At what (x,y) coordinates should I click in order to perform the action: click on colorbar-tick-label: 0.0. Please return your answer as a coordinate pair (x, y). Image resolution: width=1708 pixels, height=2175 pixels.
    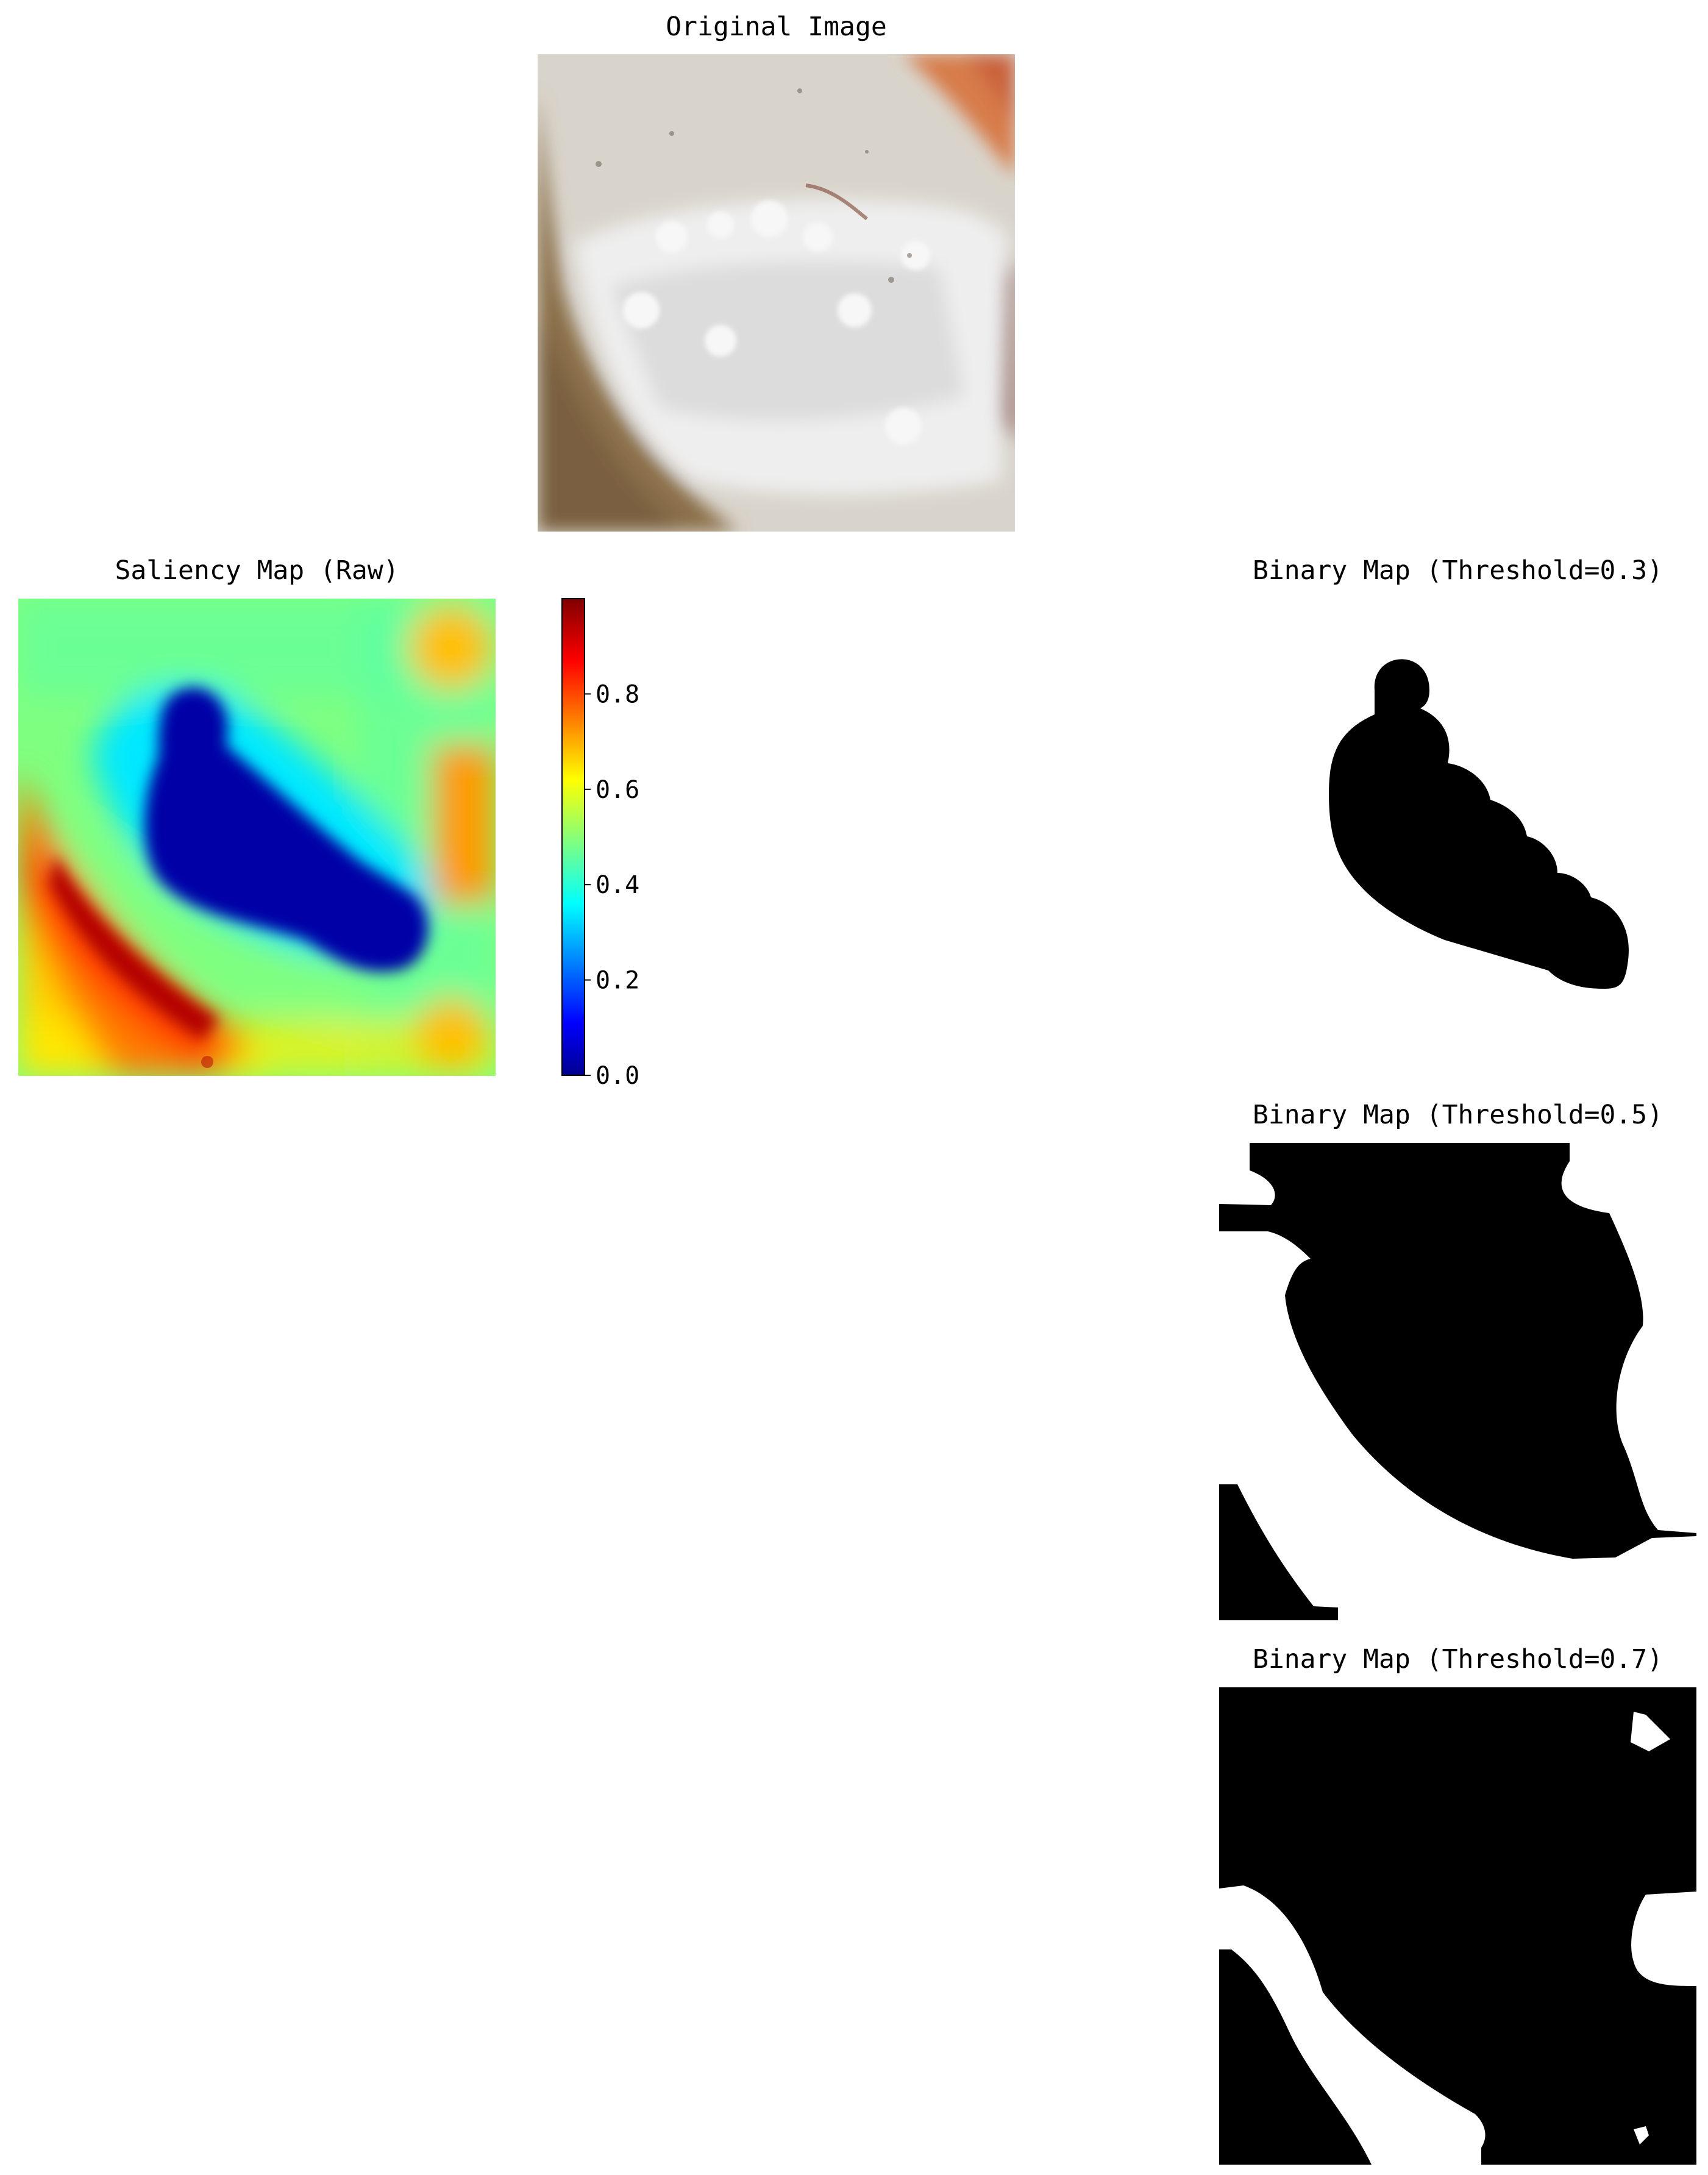
    Looking at the image, I should click on (617, 1076).